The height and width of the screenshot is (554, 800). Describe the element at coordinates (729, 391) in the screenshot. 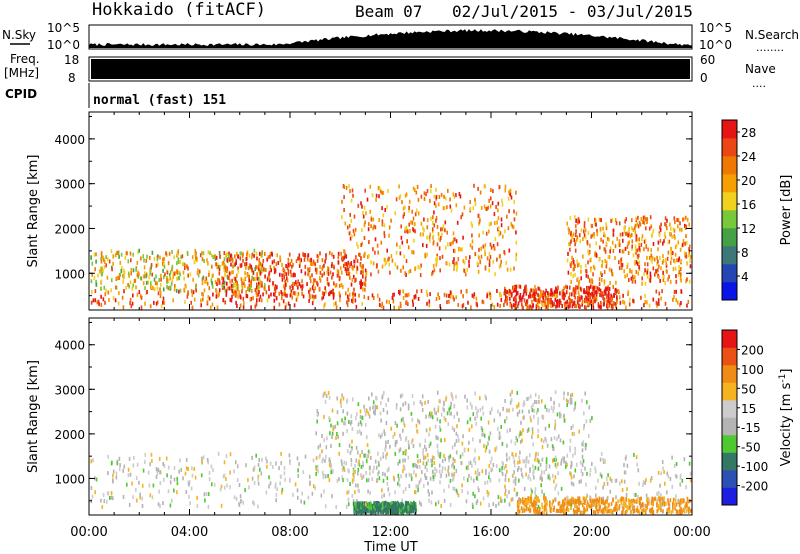

I see `colorbar-segment` at that location.